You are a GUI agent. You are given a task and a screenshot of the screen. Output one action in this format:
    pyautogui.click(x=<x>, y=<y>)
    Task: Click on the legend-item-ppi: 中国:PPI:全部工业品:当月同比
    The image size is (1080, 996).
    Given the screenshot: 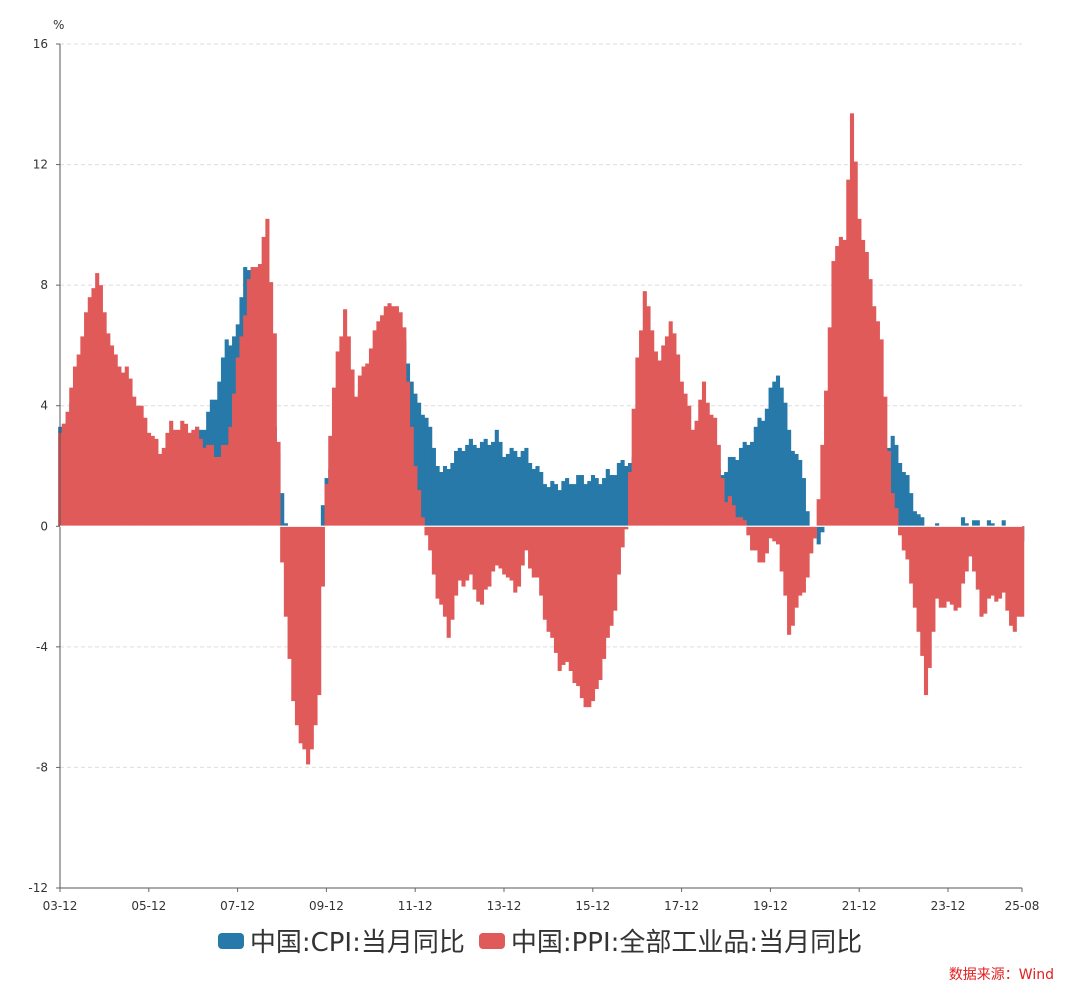 What is the action you would take?
    pyautogui.click(x=670, y=940)
    